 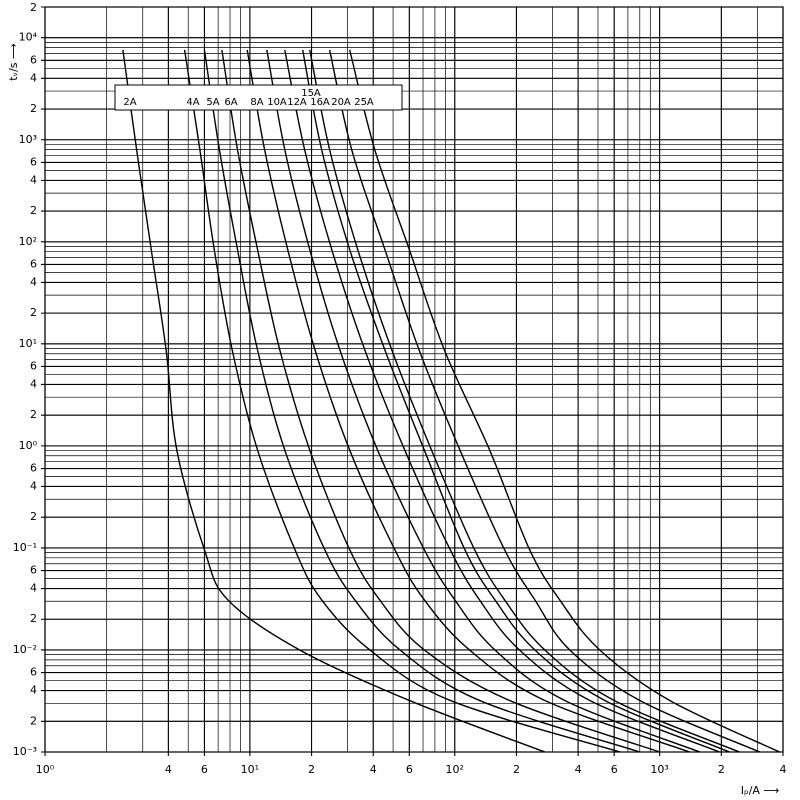 I want to click on legend-label: 15A, so click(x=311, y=93).